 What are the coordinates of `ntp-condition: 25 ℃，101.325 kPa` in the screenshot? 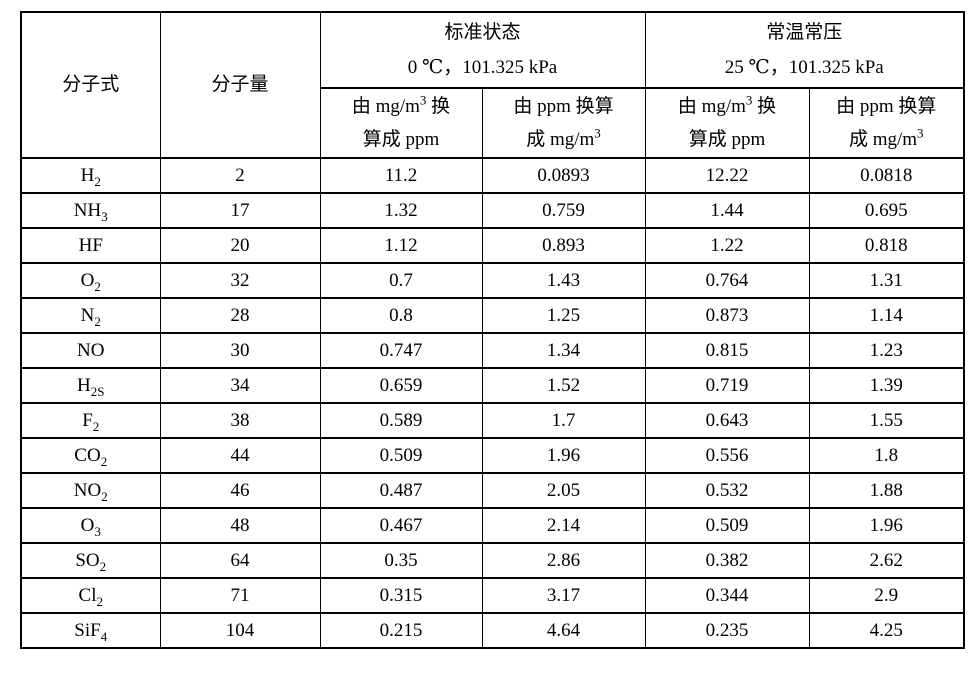 It's located at (804, 67).